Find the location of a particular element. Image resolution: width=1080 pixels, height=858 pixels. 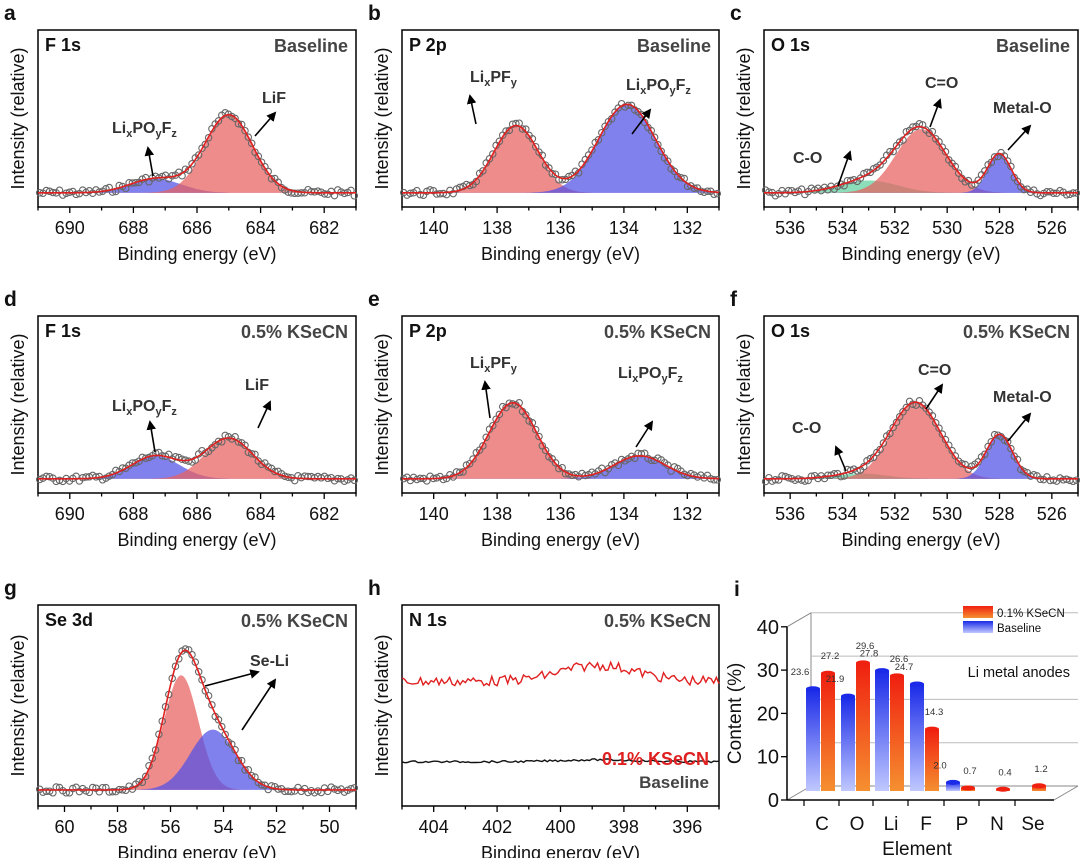

annotation-part: z is located at coordinates (174, 412).